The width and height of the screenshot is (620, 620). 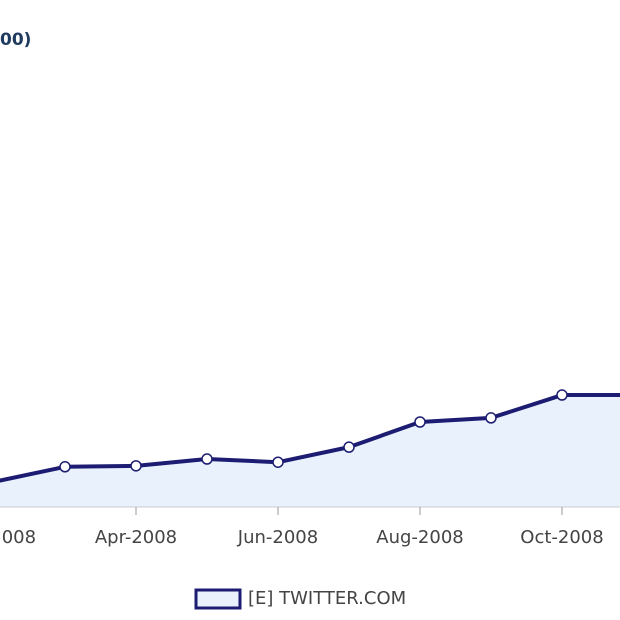 I want to click on chart-title: 00), so click(x=15, y=40).